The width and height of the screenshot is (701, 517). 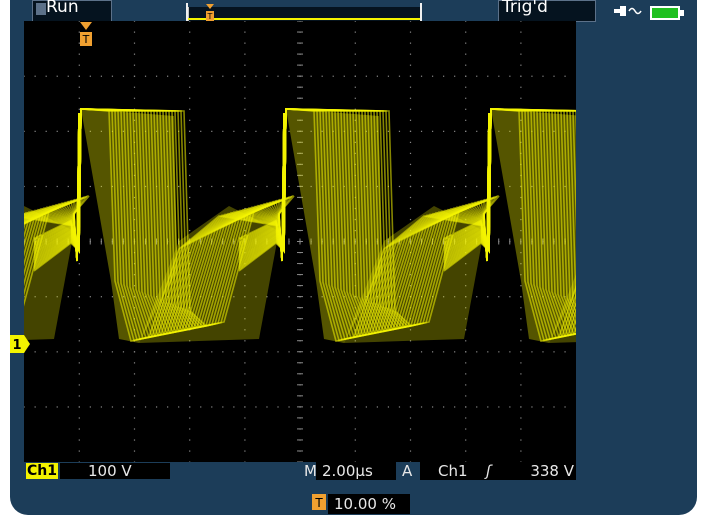 I want to click on trigger-readout: Ch1 ʃ 338 V, so click(x=498, y=471).